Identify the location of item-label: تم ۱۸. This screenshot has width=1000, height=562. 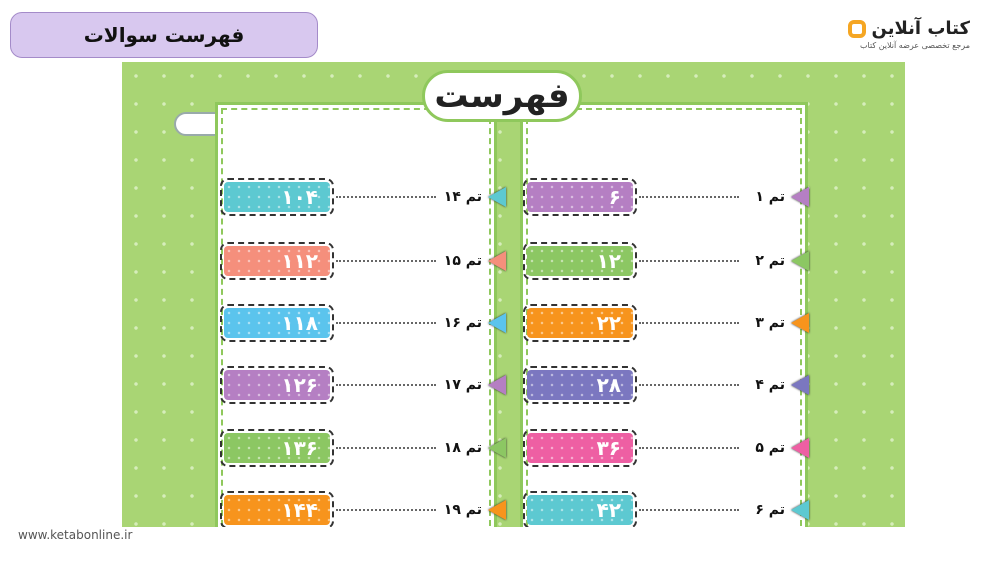
(462, 448).